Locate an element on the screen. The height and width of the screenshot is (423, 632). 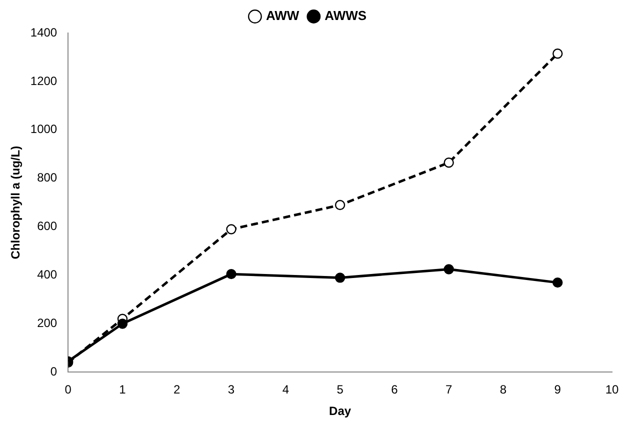
legend-label: AWWS is located at coordinates (345, 16).